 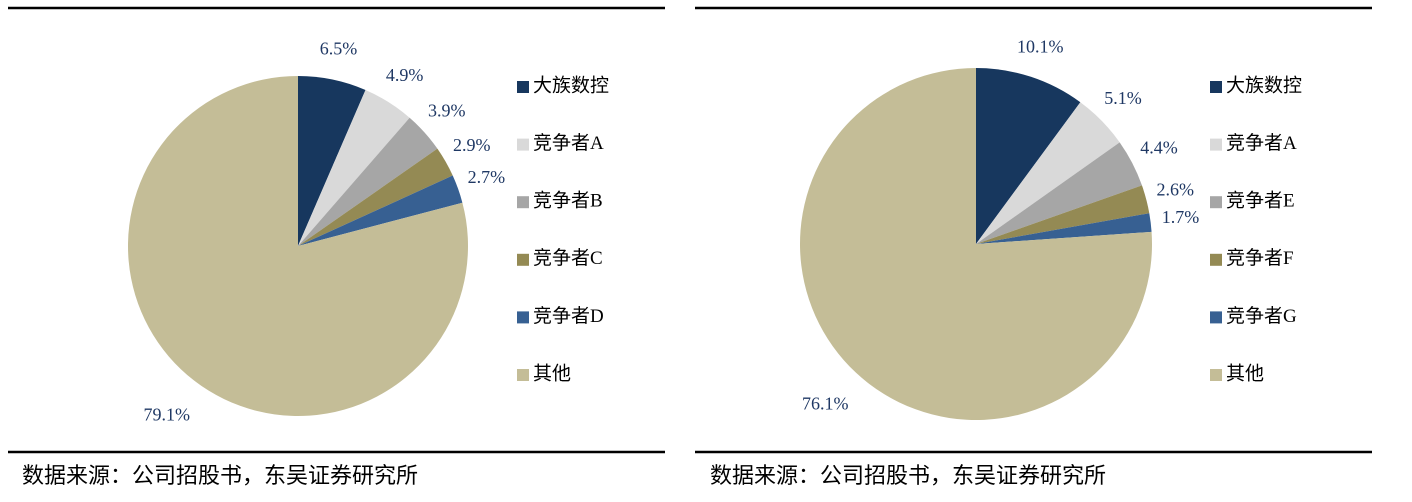 I want to click on data-label: 4.4%, so click(x=1159, y=147).